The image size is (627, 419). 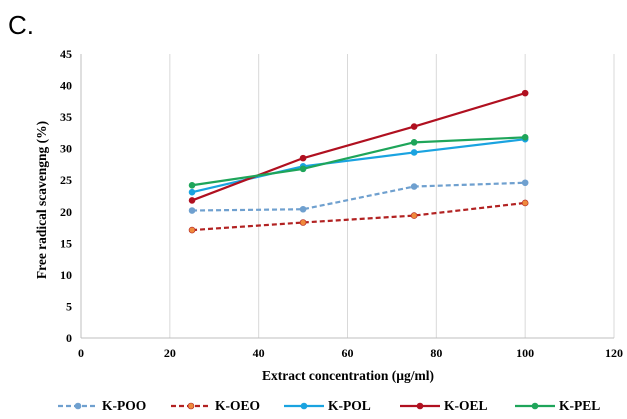 I want to click on x-tick-labels: 0 20 40 60 80 100 120, so click(x=350, y=353).